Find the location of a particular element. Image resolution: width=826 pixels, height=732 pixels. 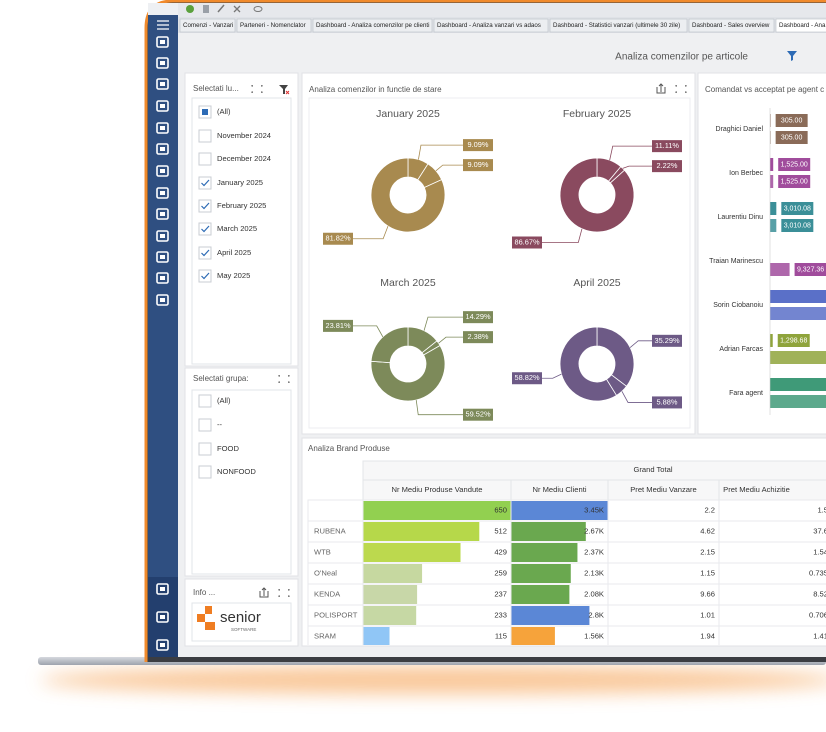

checkbox-label: January 2025 is located at coordinates (240, 182).